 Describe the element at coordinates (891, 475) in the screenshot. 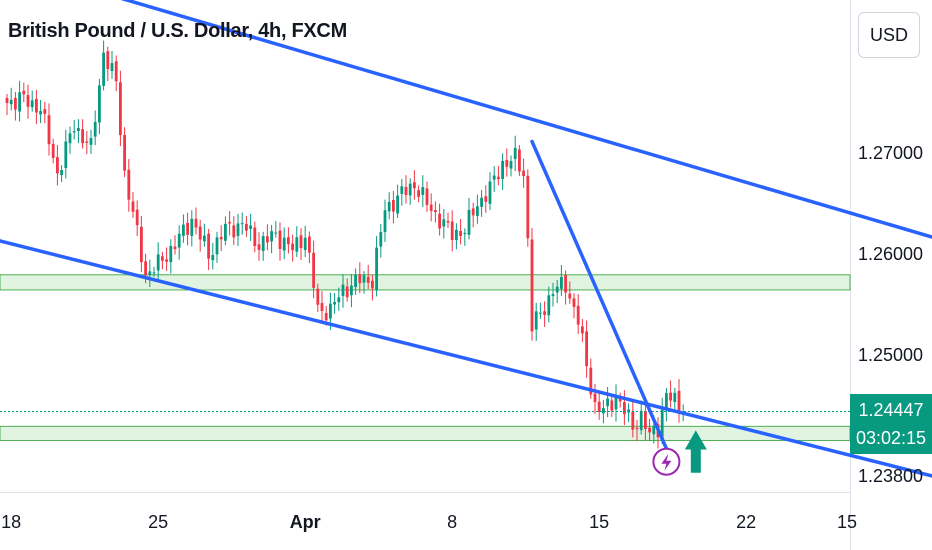

I see `price-tick-label: 1.23800` at that location.